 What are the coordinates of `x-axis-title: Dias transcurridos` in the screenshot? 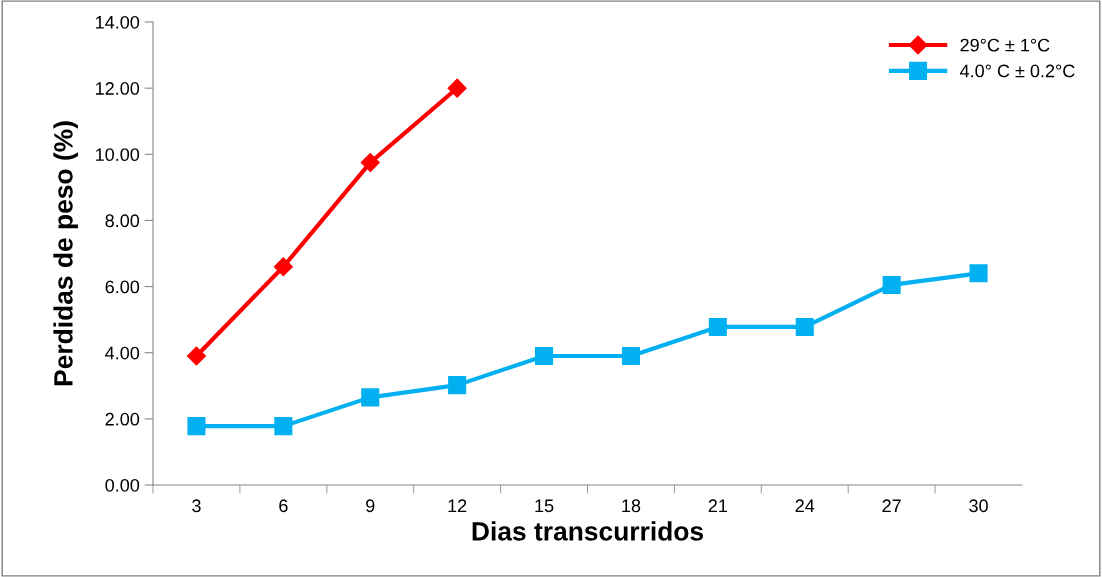 It's located at (588, 531).